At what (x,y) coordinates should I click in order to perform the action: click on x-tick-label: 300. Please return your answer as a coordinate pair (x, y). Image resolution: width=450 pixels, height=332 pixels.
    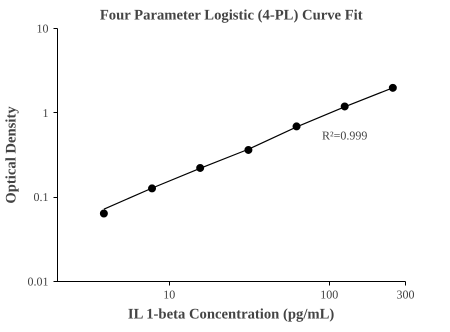
    Looking at the image, I should click on (405, 295).